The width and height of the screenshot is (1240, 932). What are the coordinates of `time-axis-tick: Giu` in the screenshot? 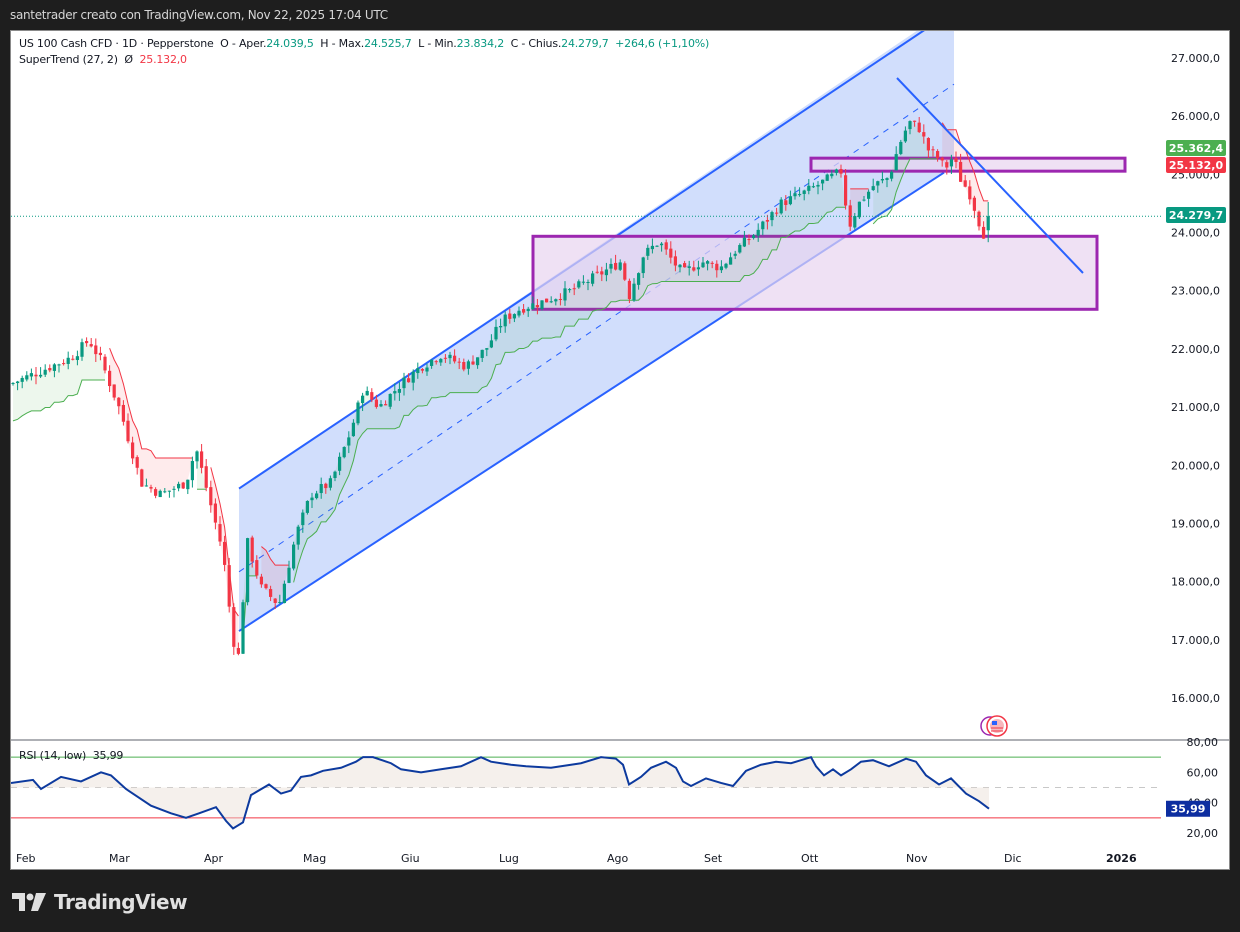 It's located at (410, 858).